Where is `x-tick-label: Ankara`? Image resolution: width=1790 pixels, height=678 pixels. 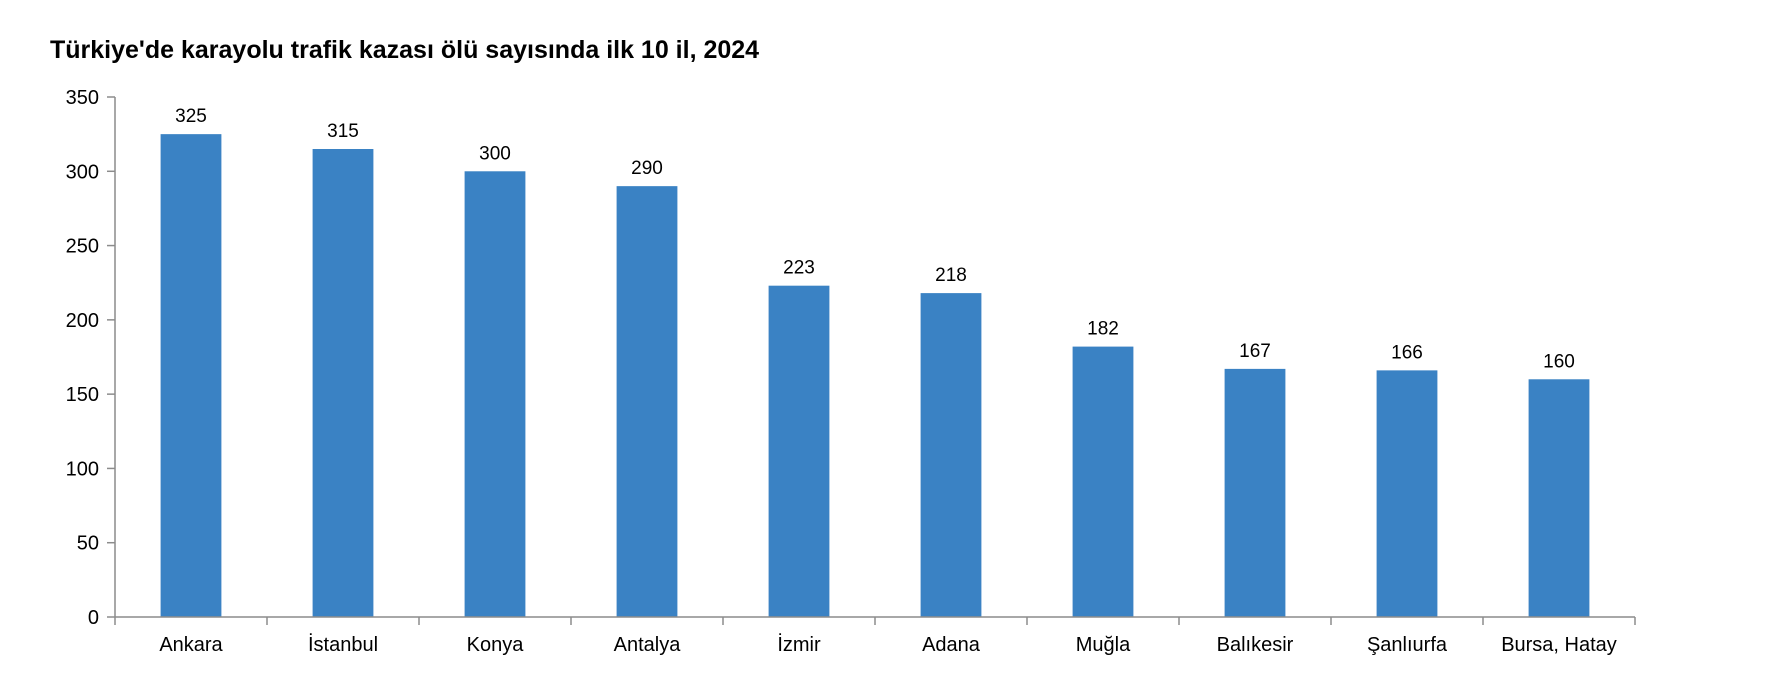
x-tick-label: Ankara is located at coordinates (191, 645).